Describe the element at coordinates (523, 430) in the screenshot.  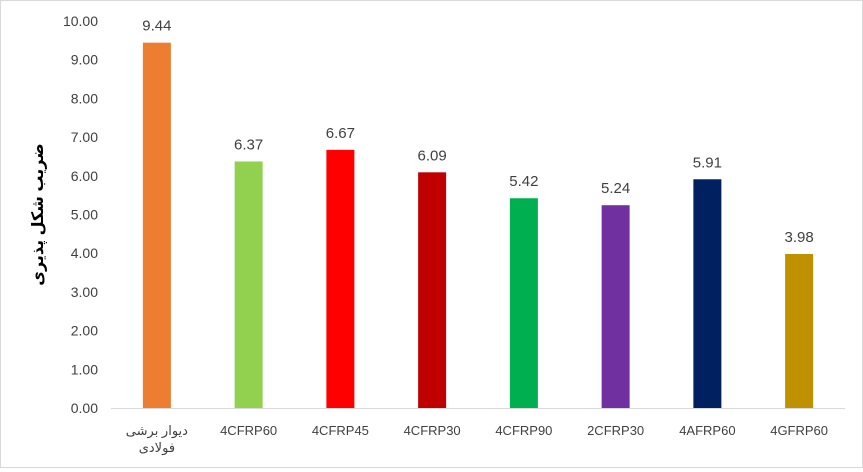
I see `x-tick-label: 4CFRP90` at that location.